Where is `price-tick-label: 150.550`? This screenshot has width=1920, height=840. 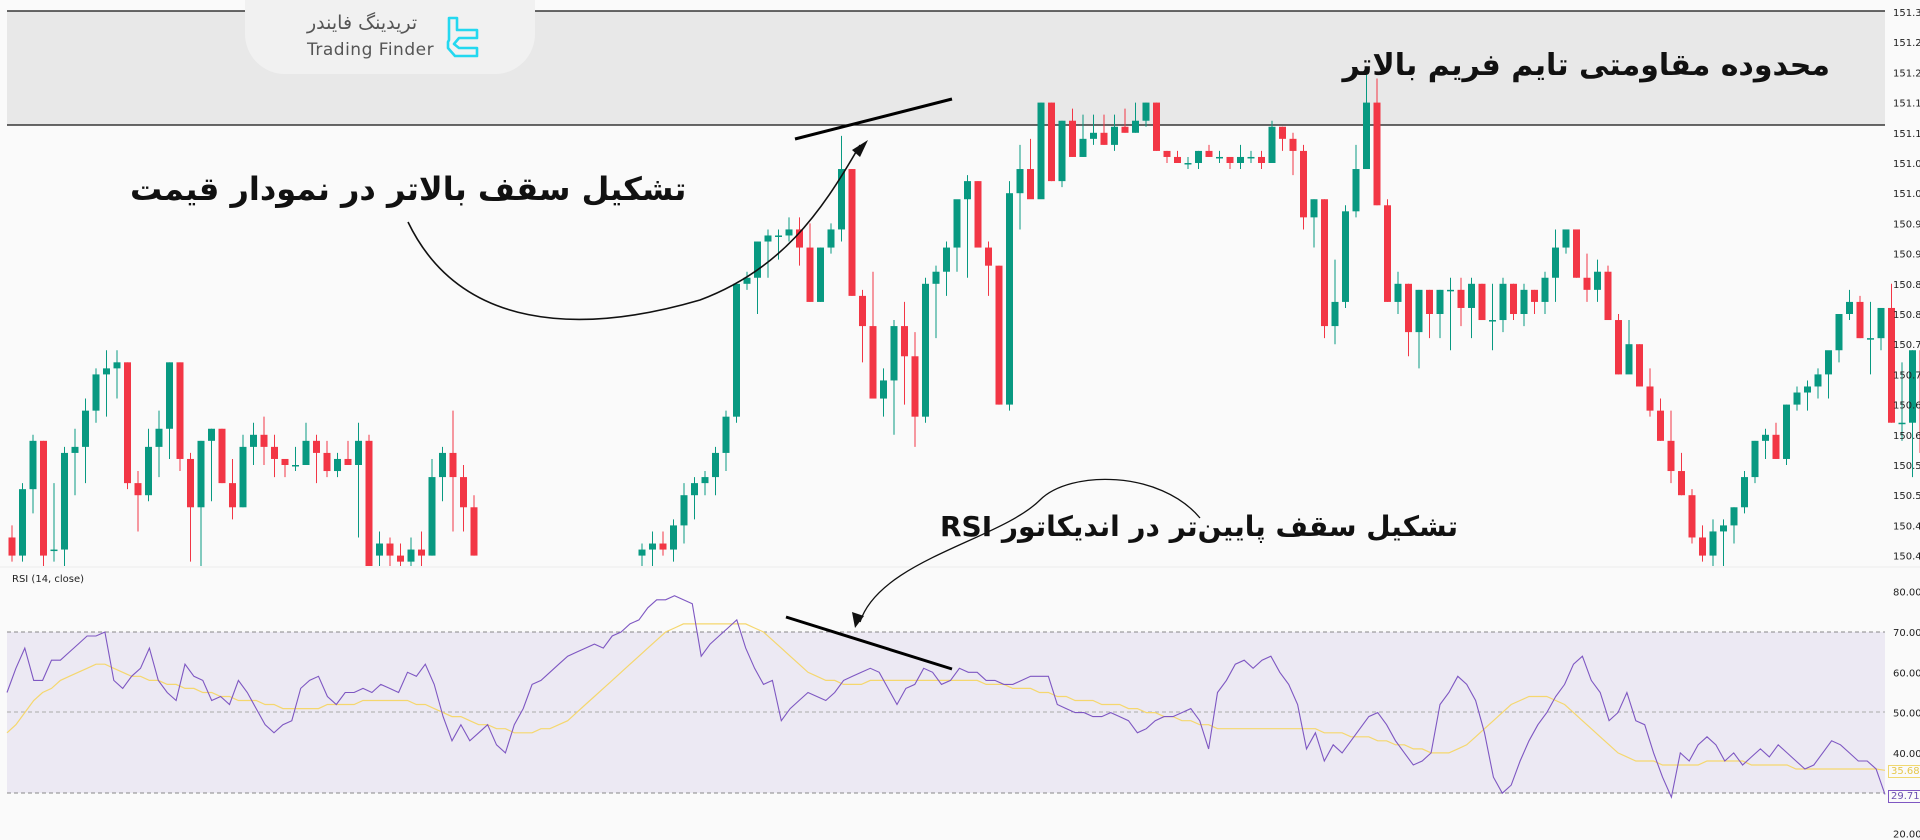 price-tick-label: 150.550 is located at coordinates (1906, 466).